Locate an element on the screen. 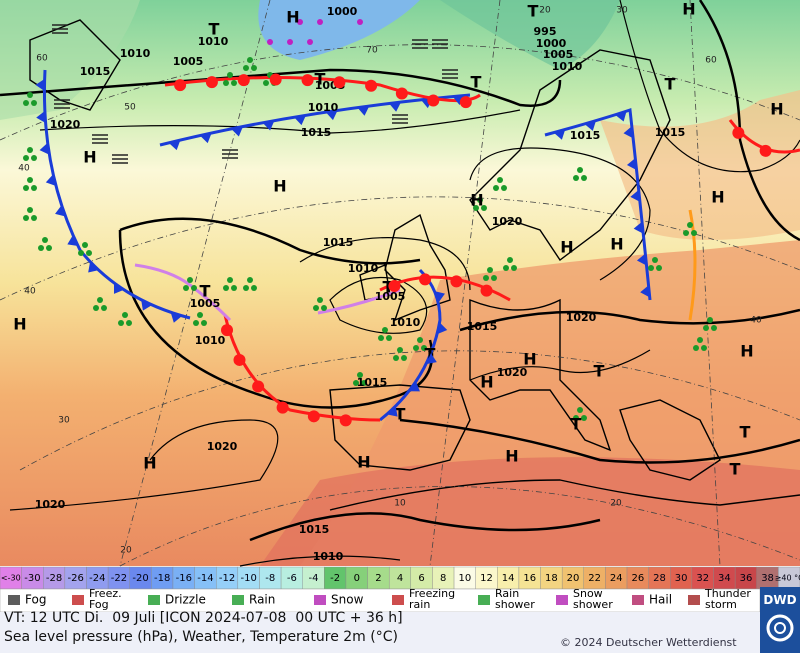  dwd-logo: DWD is located at coordinates (780, 620).